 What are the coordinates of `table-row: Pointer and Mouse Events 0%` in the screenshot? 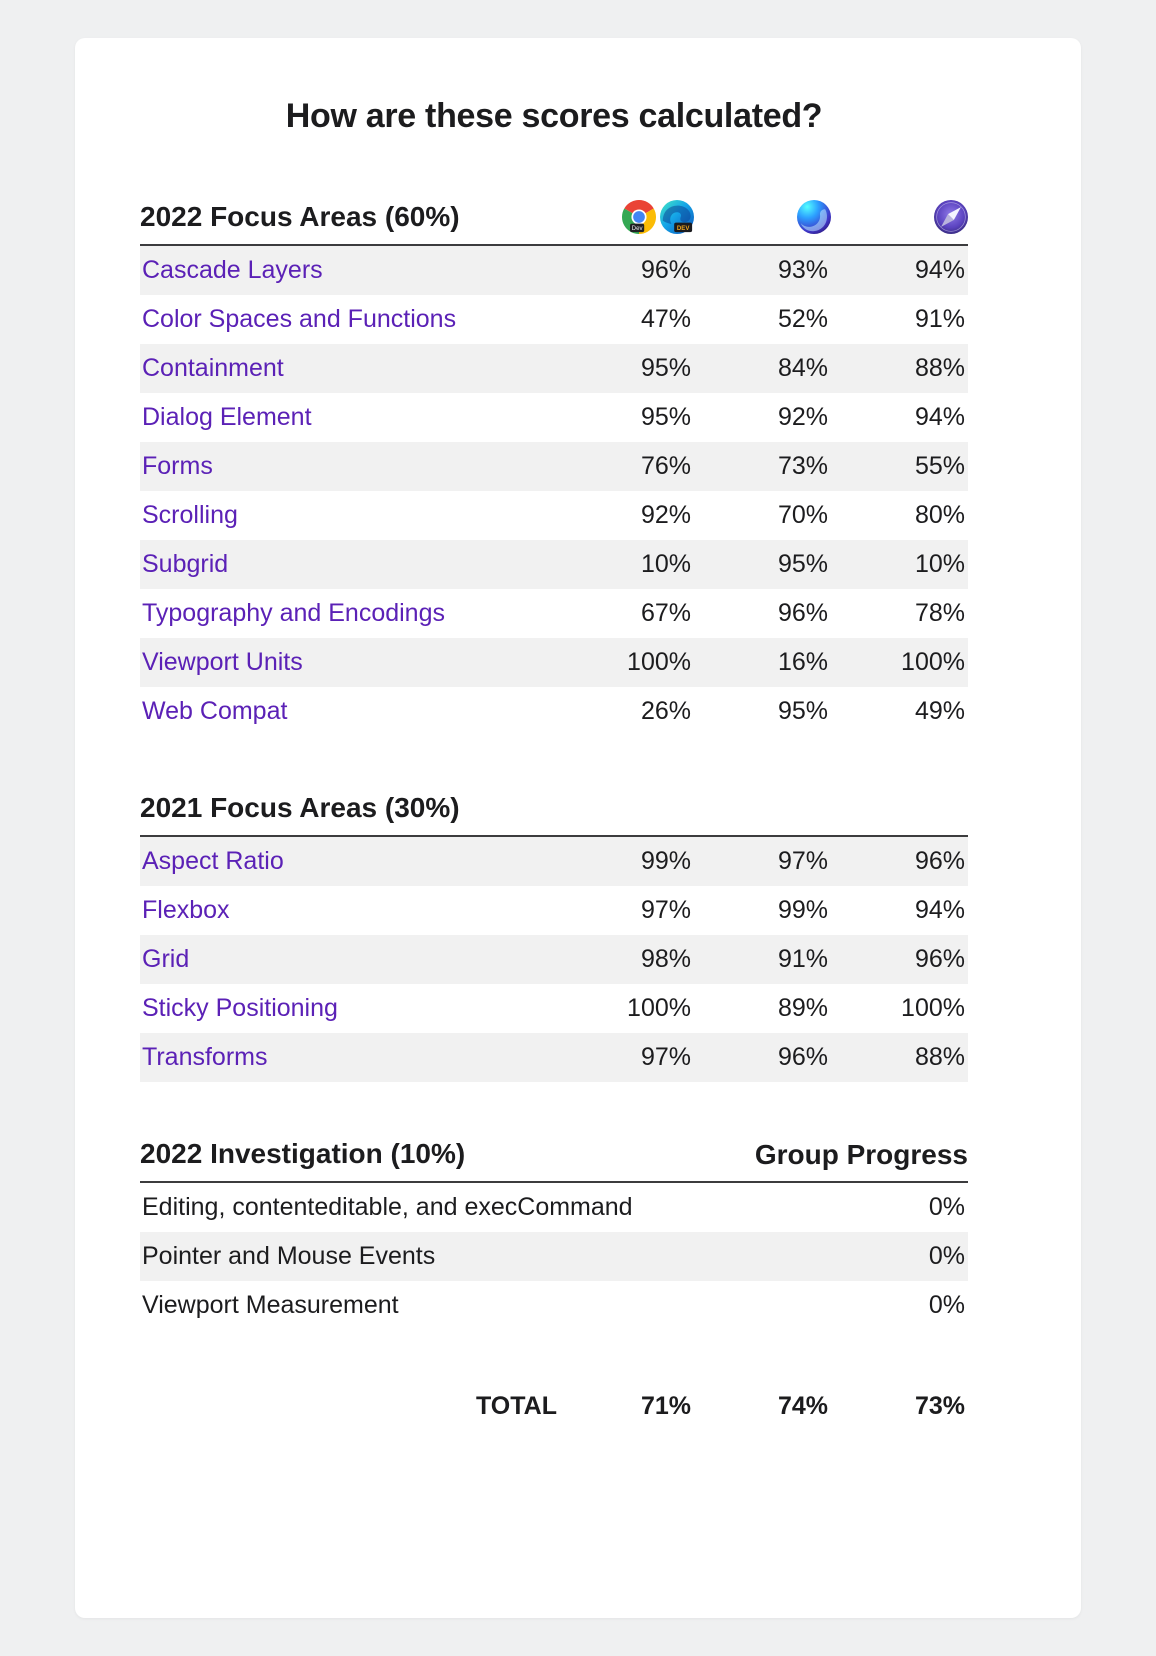 It's located at (554, 1256).